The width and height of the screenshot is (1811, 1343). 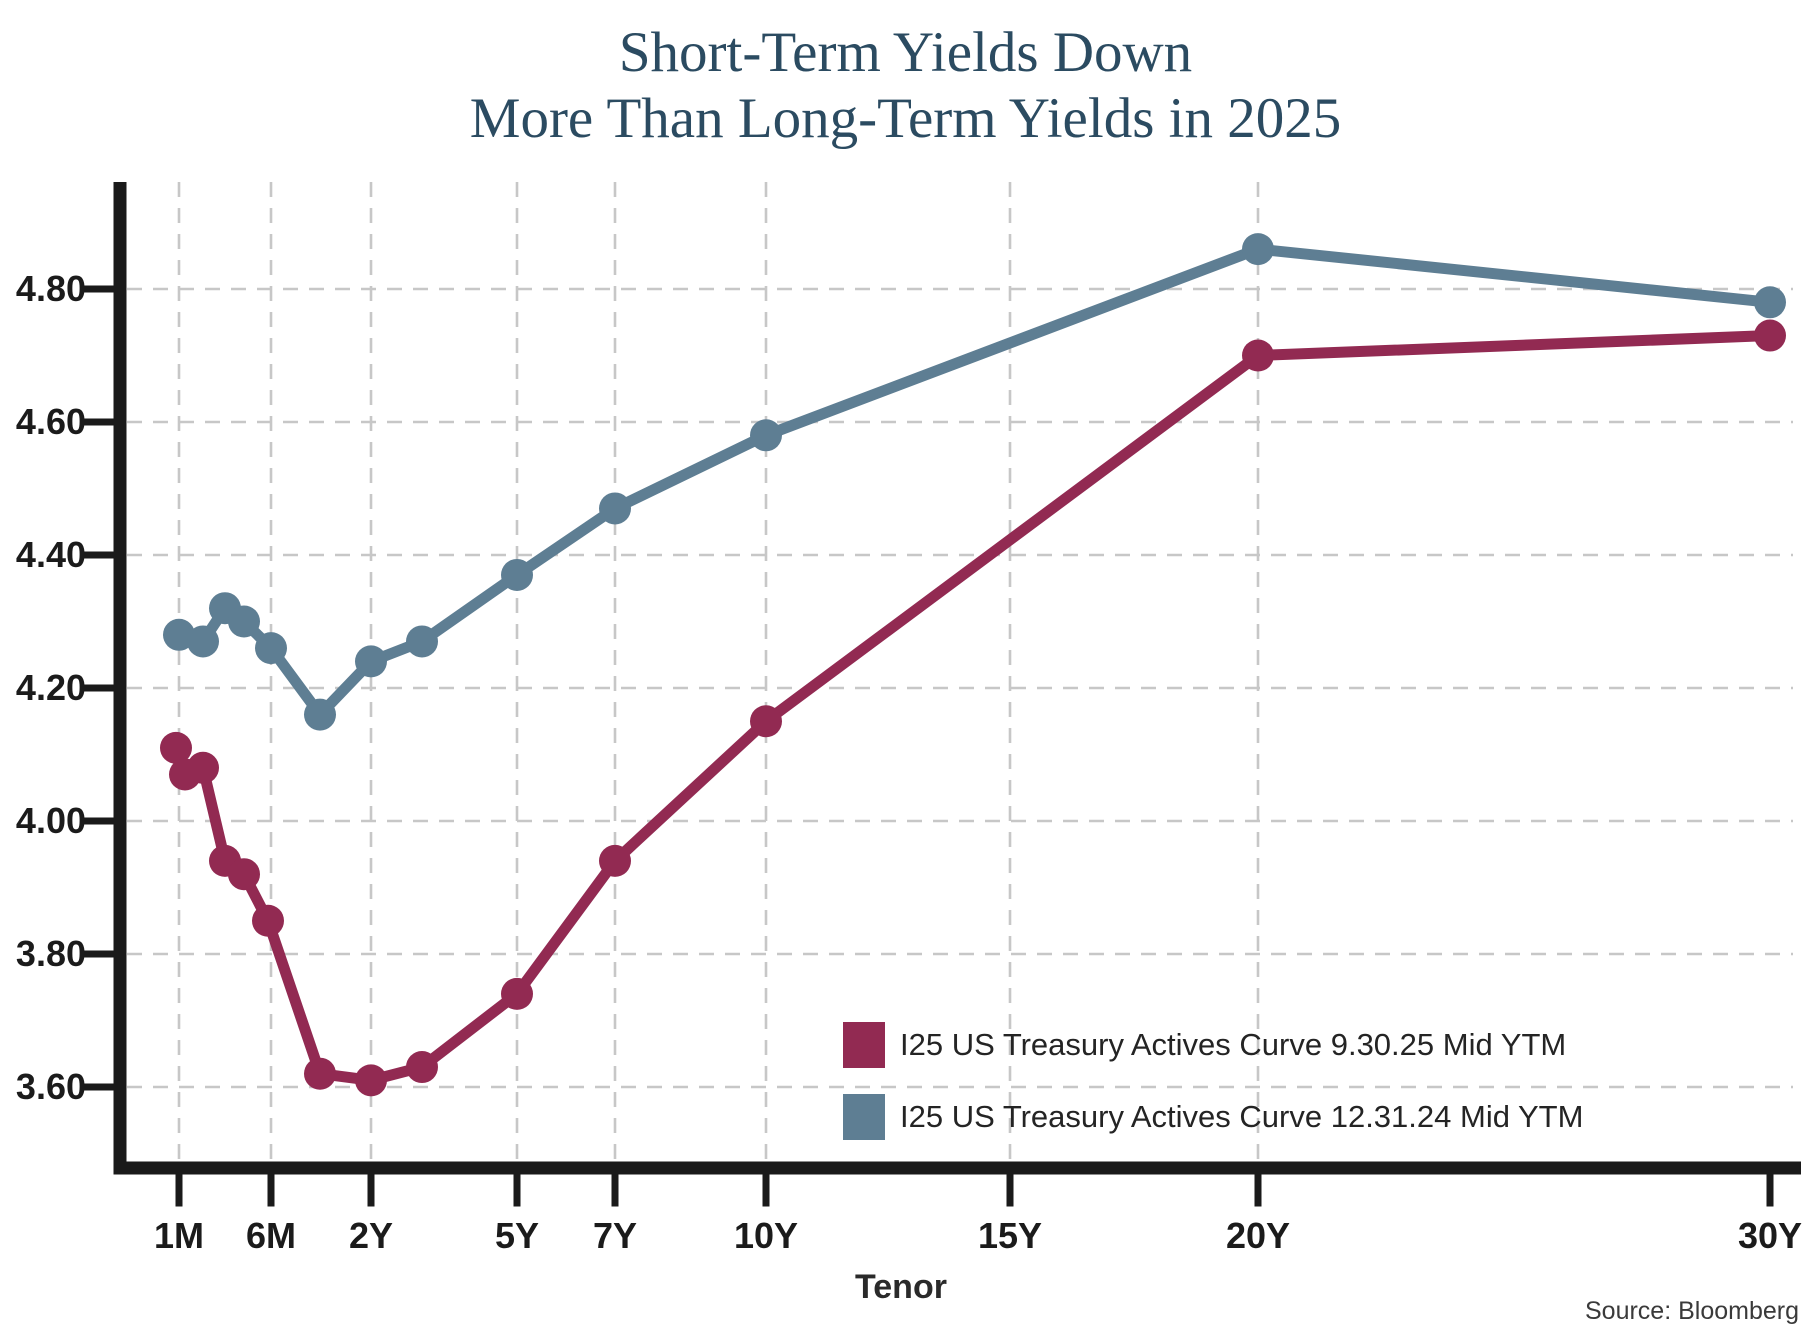 What do you see at coordinates (517, 1235) in the screenshot?
I see `x-tick-label: 5Y` at bounding box center [517, 1235].